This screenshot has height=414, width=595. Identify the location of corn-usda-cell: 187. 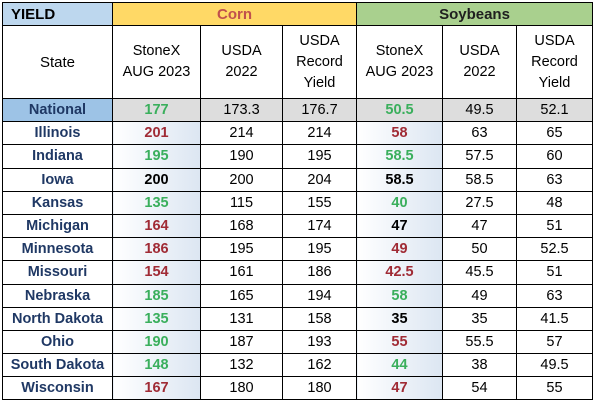
(241, 342).